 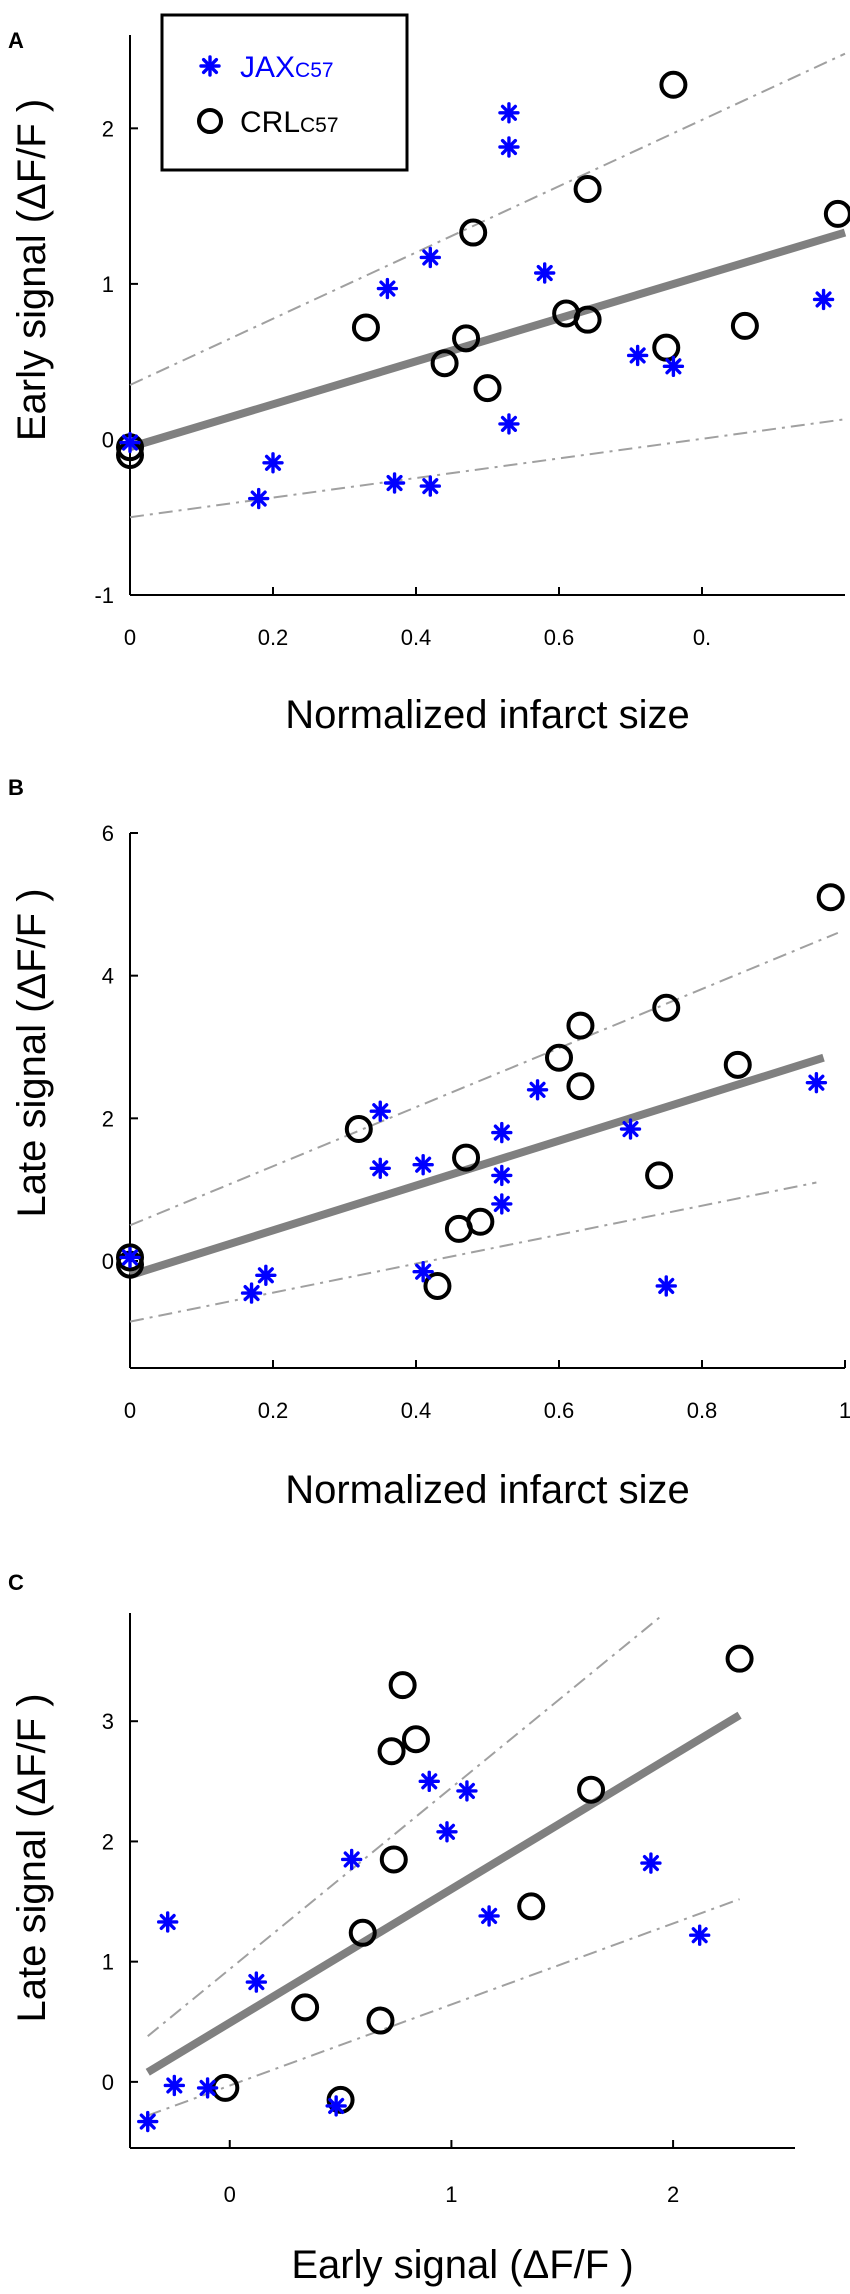 I want to click on y-axis-label: Early signal (ΔF/F ), so click(x=32, y=270).